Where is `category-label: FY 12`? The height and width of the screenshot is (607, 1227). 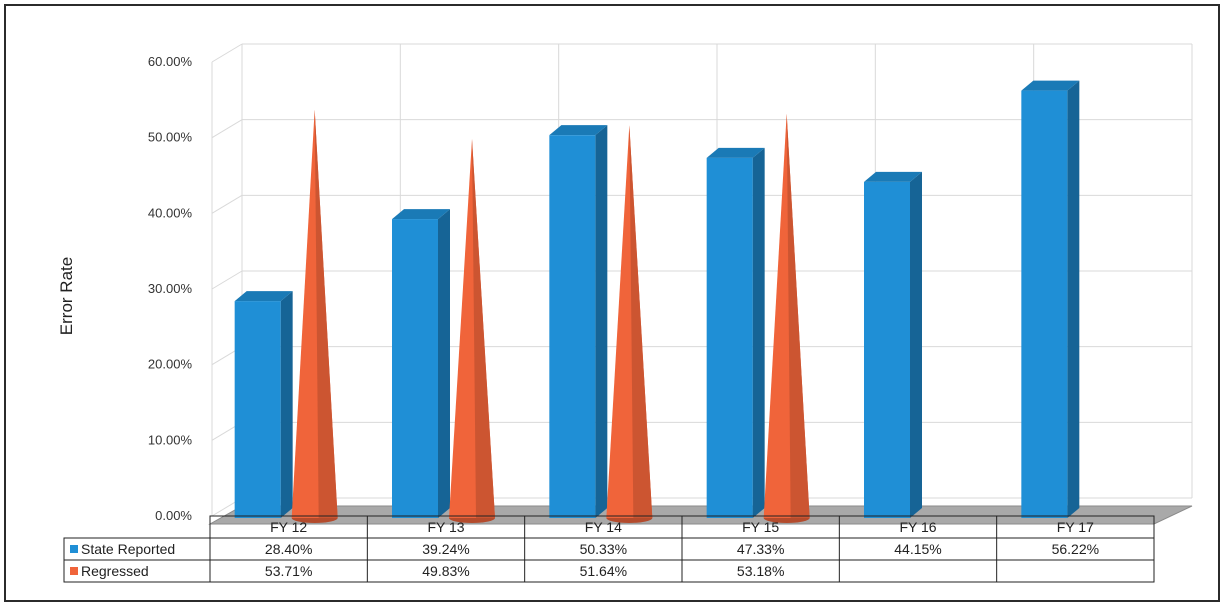 category-label: FY 12 is located at coordinates (288, 527).